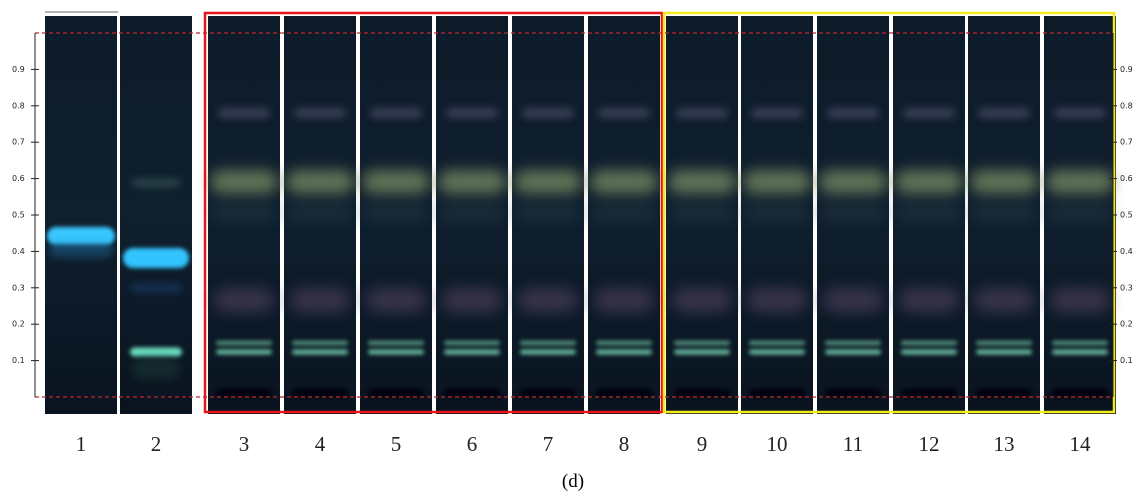 Image resolution: width=1145 pixels, height=504 pixels. What do you see at coordinates (1126, 287) in the screenshot?
I see `tick-label: 0.3` at bounding box center [1126, 287].